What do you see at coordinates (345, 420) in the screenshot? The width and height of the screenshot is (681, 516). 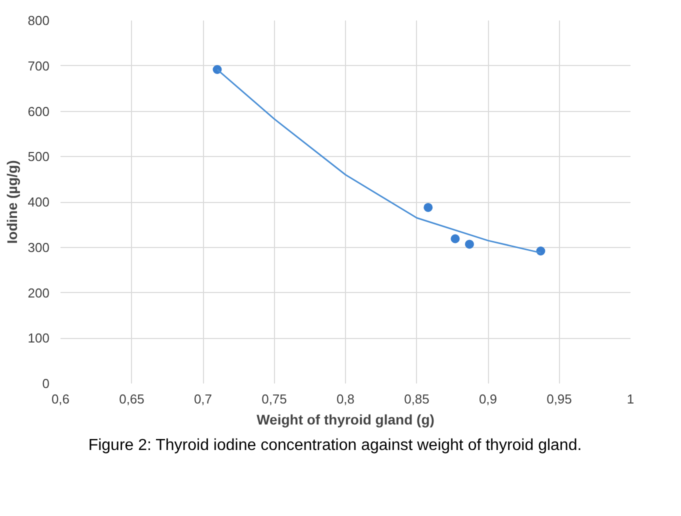 I see `x-axis-title: Weight of thyroid gland (g)` at bounding box center [345, 420].